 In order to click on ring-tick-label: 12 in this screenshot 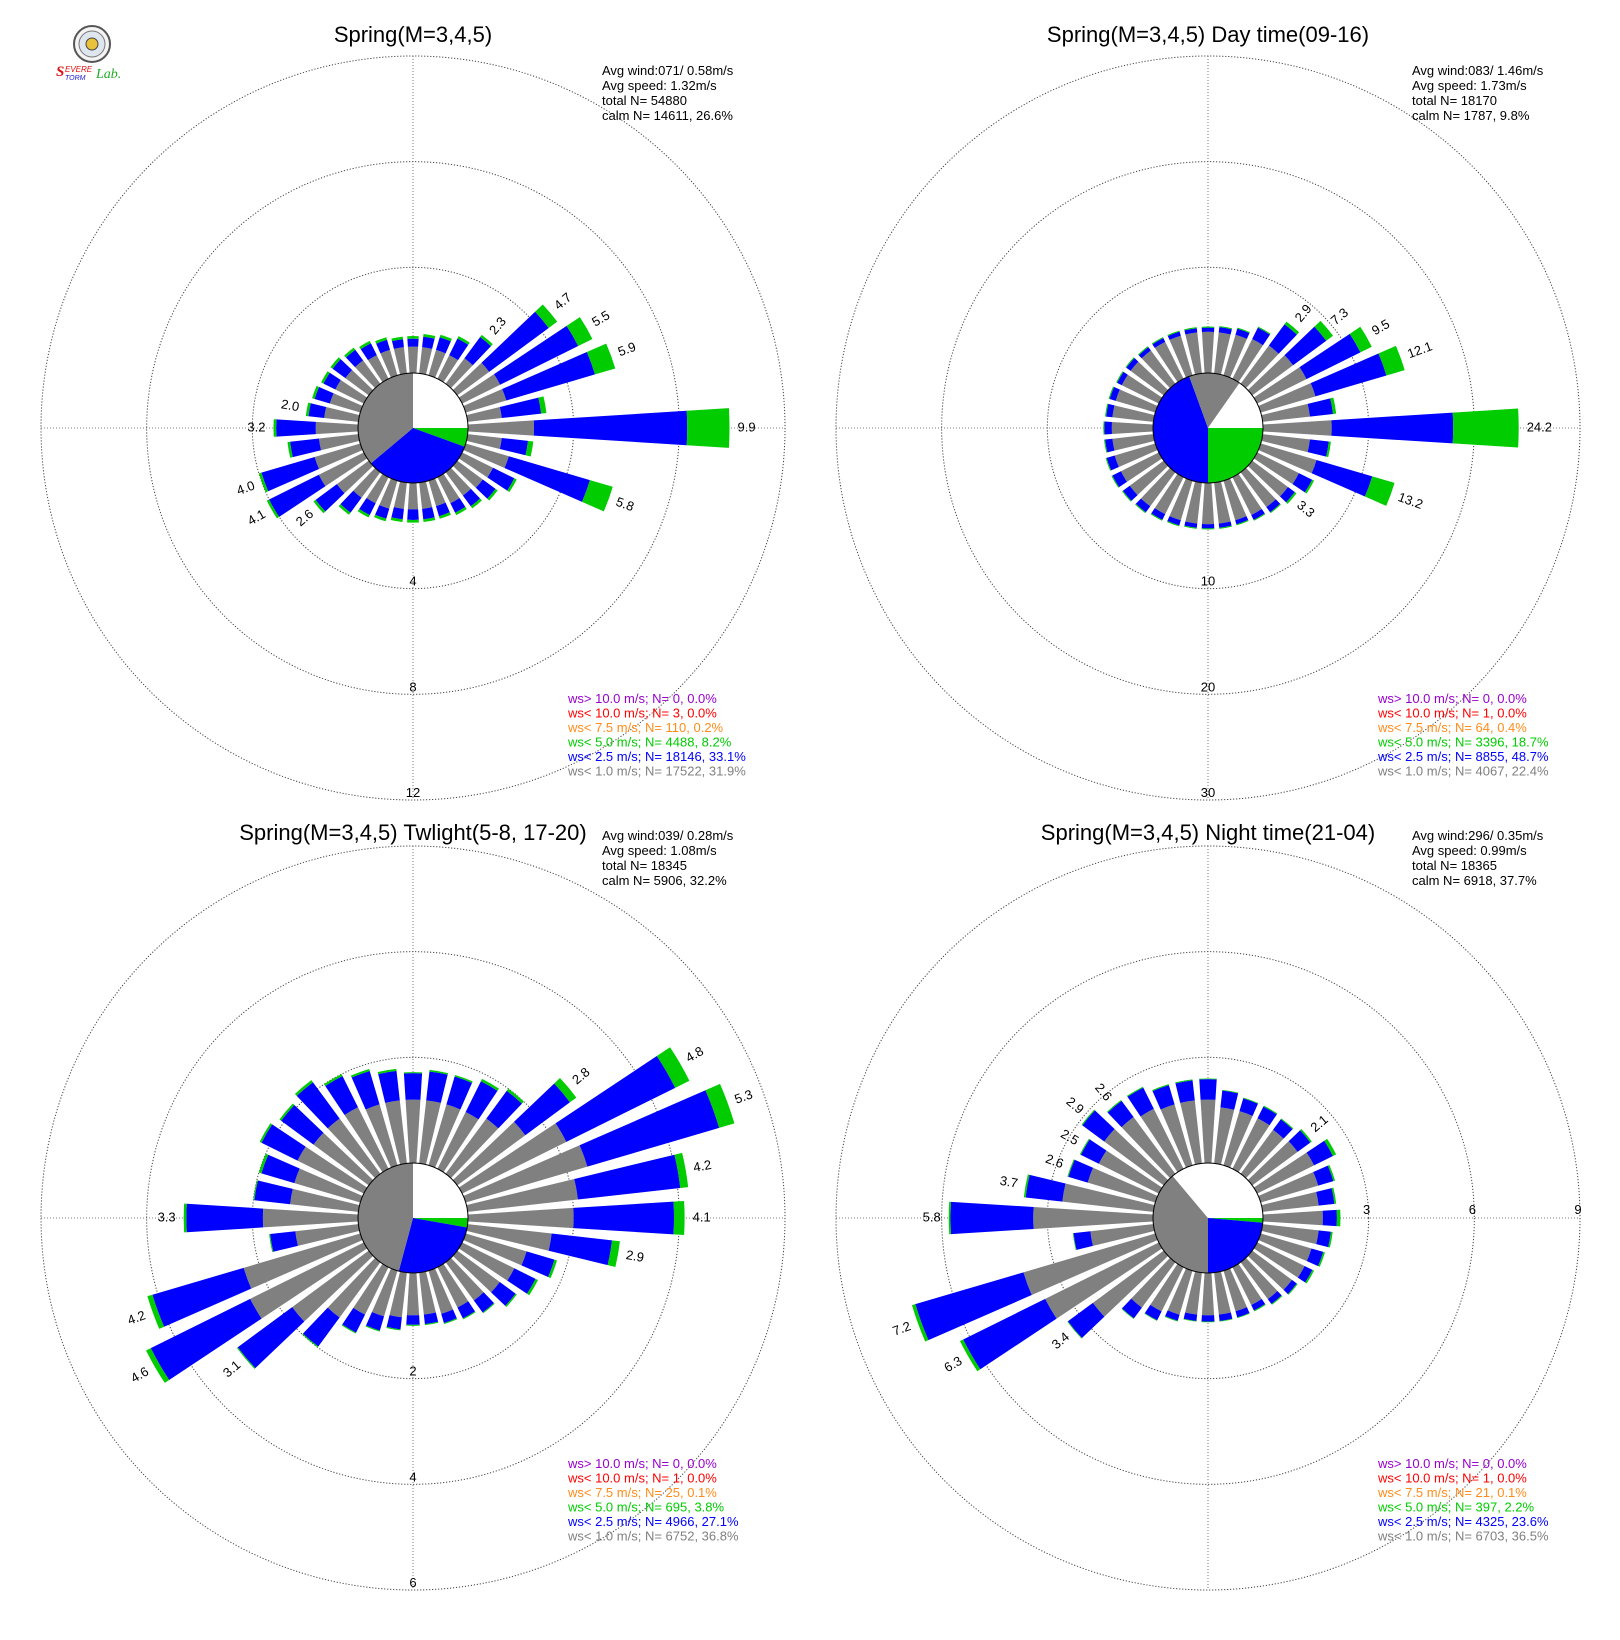, I will do `click(413, 792)`.